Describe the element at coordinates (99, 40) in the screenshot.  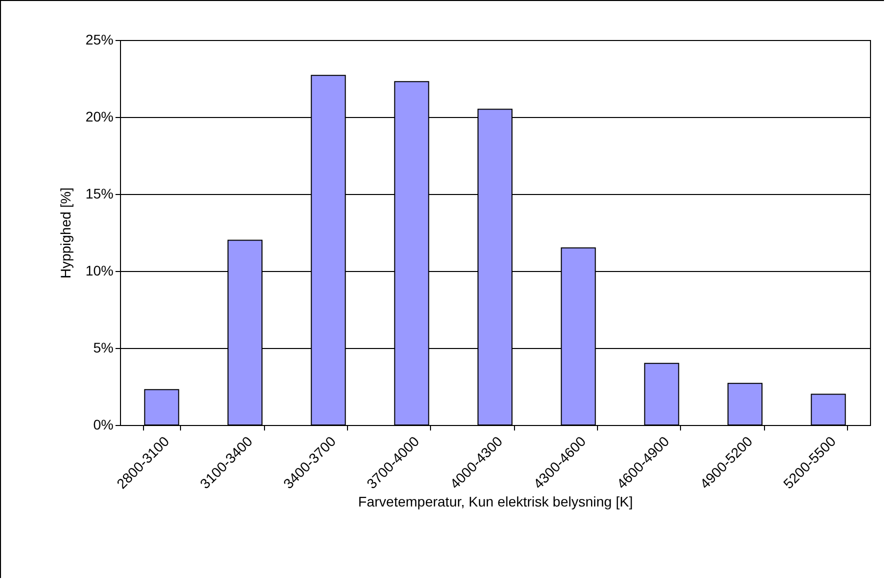
I see `y-tick-label: 25%` at that location.